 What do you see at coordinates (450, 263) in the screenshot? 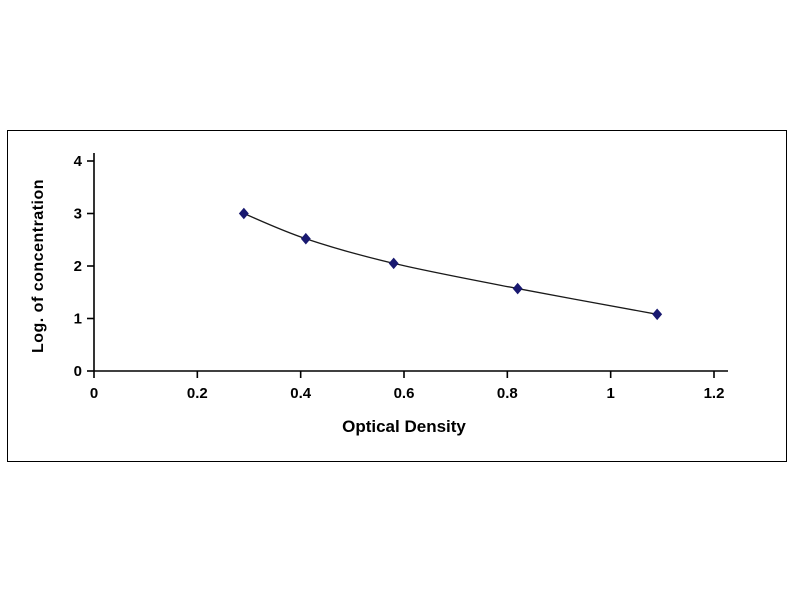
I see `curve-line` at bounding box center [450, 263].